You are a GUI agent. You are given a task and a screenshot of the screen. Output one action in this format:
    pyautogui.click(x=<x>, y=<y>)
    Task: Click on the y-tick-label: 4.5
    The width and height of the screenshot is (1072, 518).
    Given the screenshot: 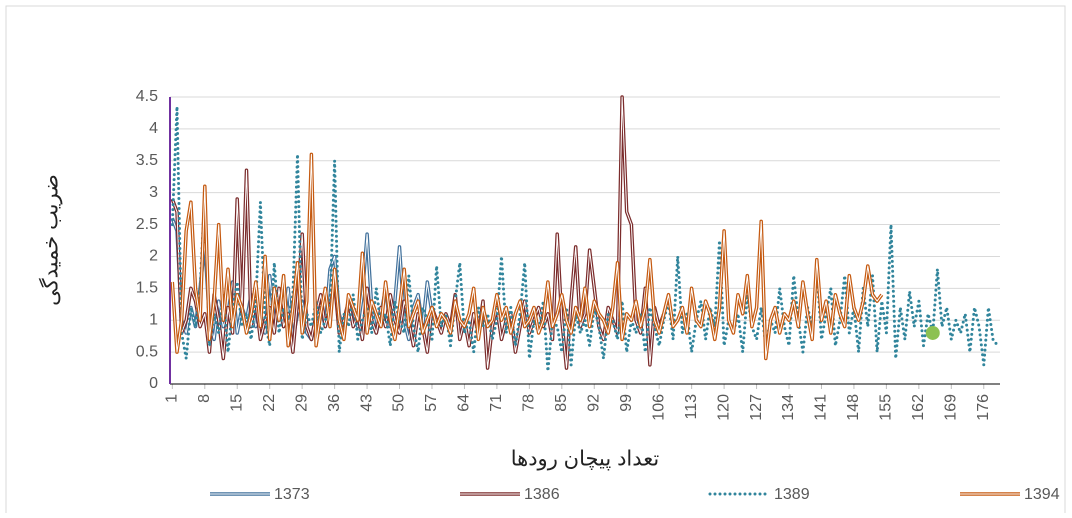 What is the action you would take?
    pyautogui.click(x=147, y=96)
    